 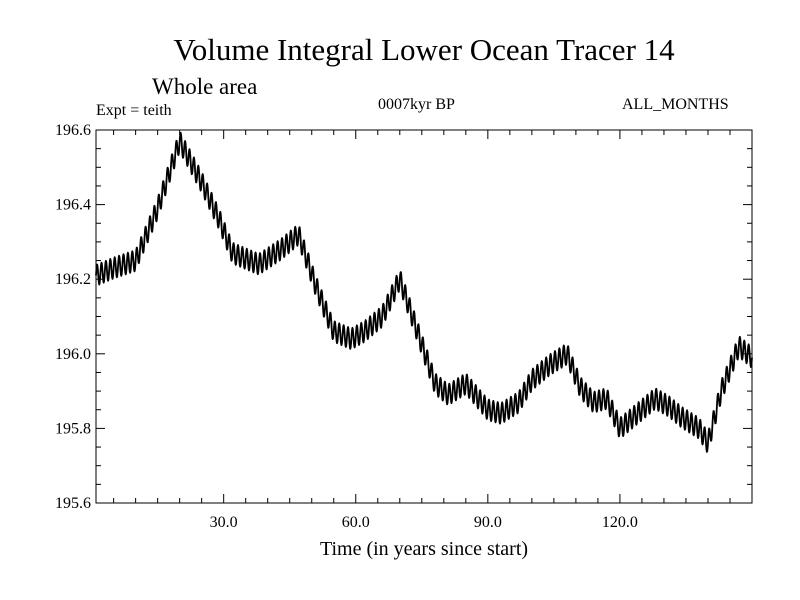 I want to click on x-tick-label: 120.0, so click(x=620, y=522).